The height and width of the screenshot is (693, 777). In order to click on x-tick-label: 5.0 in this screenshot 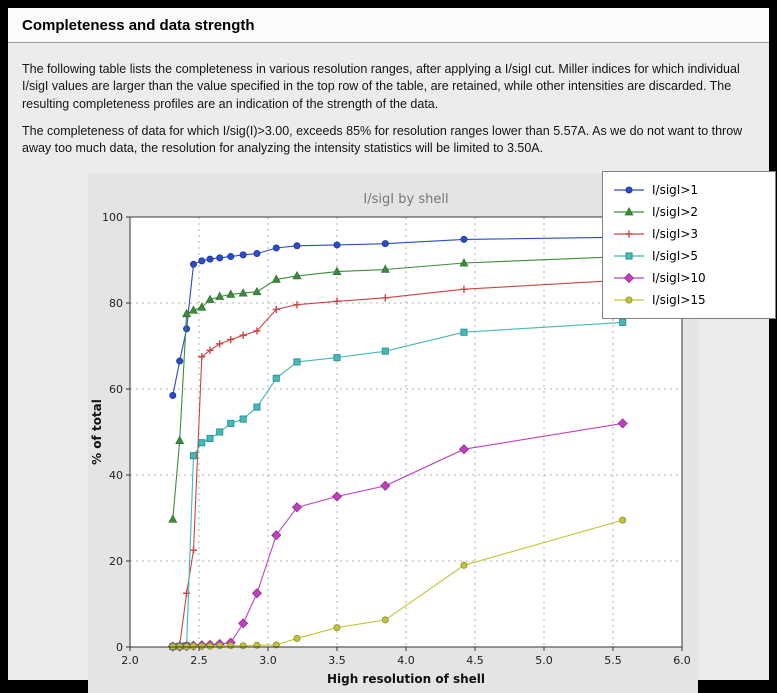, I will do `click(544, 660)`.